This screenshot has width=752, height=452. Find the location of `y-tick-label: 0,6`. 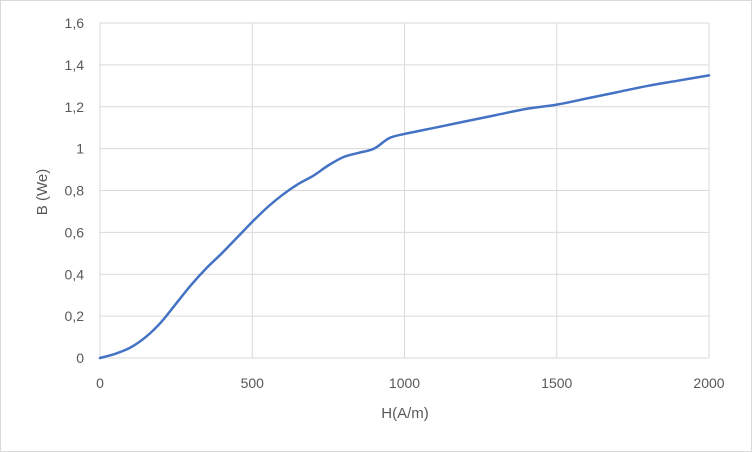

y-tick-label: 0,6 is located at coordinates (75, 232).